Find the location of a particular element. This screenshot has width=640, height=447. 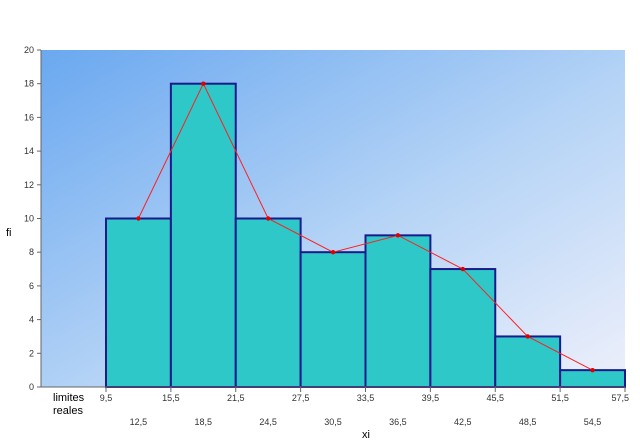

row-label-line1: limites is located at coordinates (69, 398).